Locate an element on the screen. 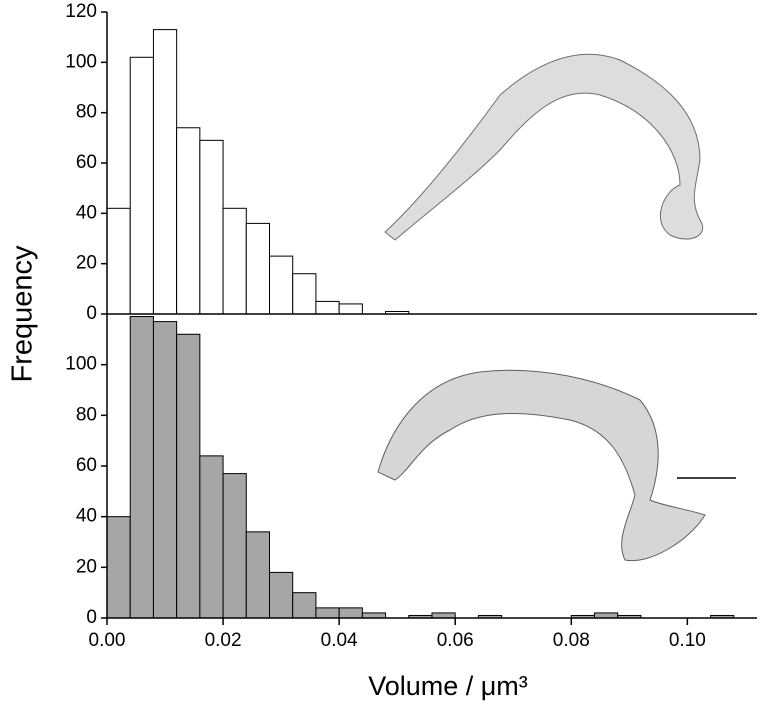 This screenshot has height=710, width=760. x-axis-label: Volume / μm³ is located at coordinates (448, 686).